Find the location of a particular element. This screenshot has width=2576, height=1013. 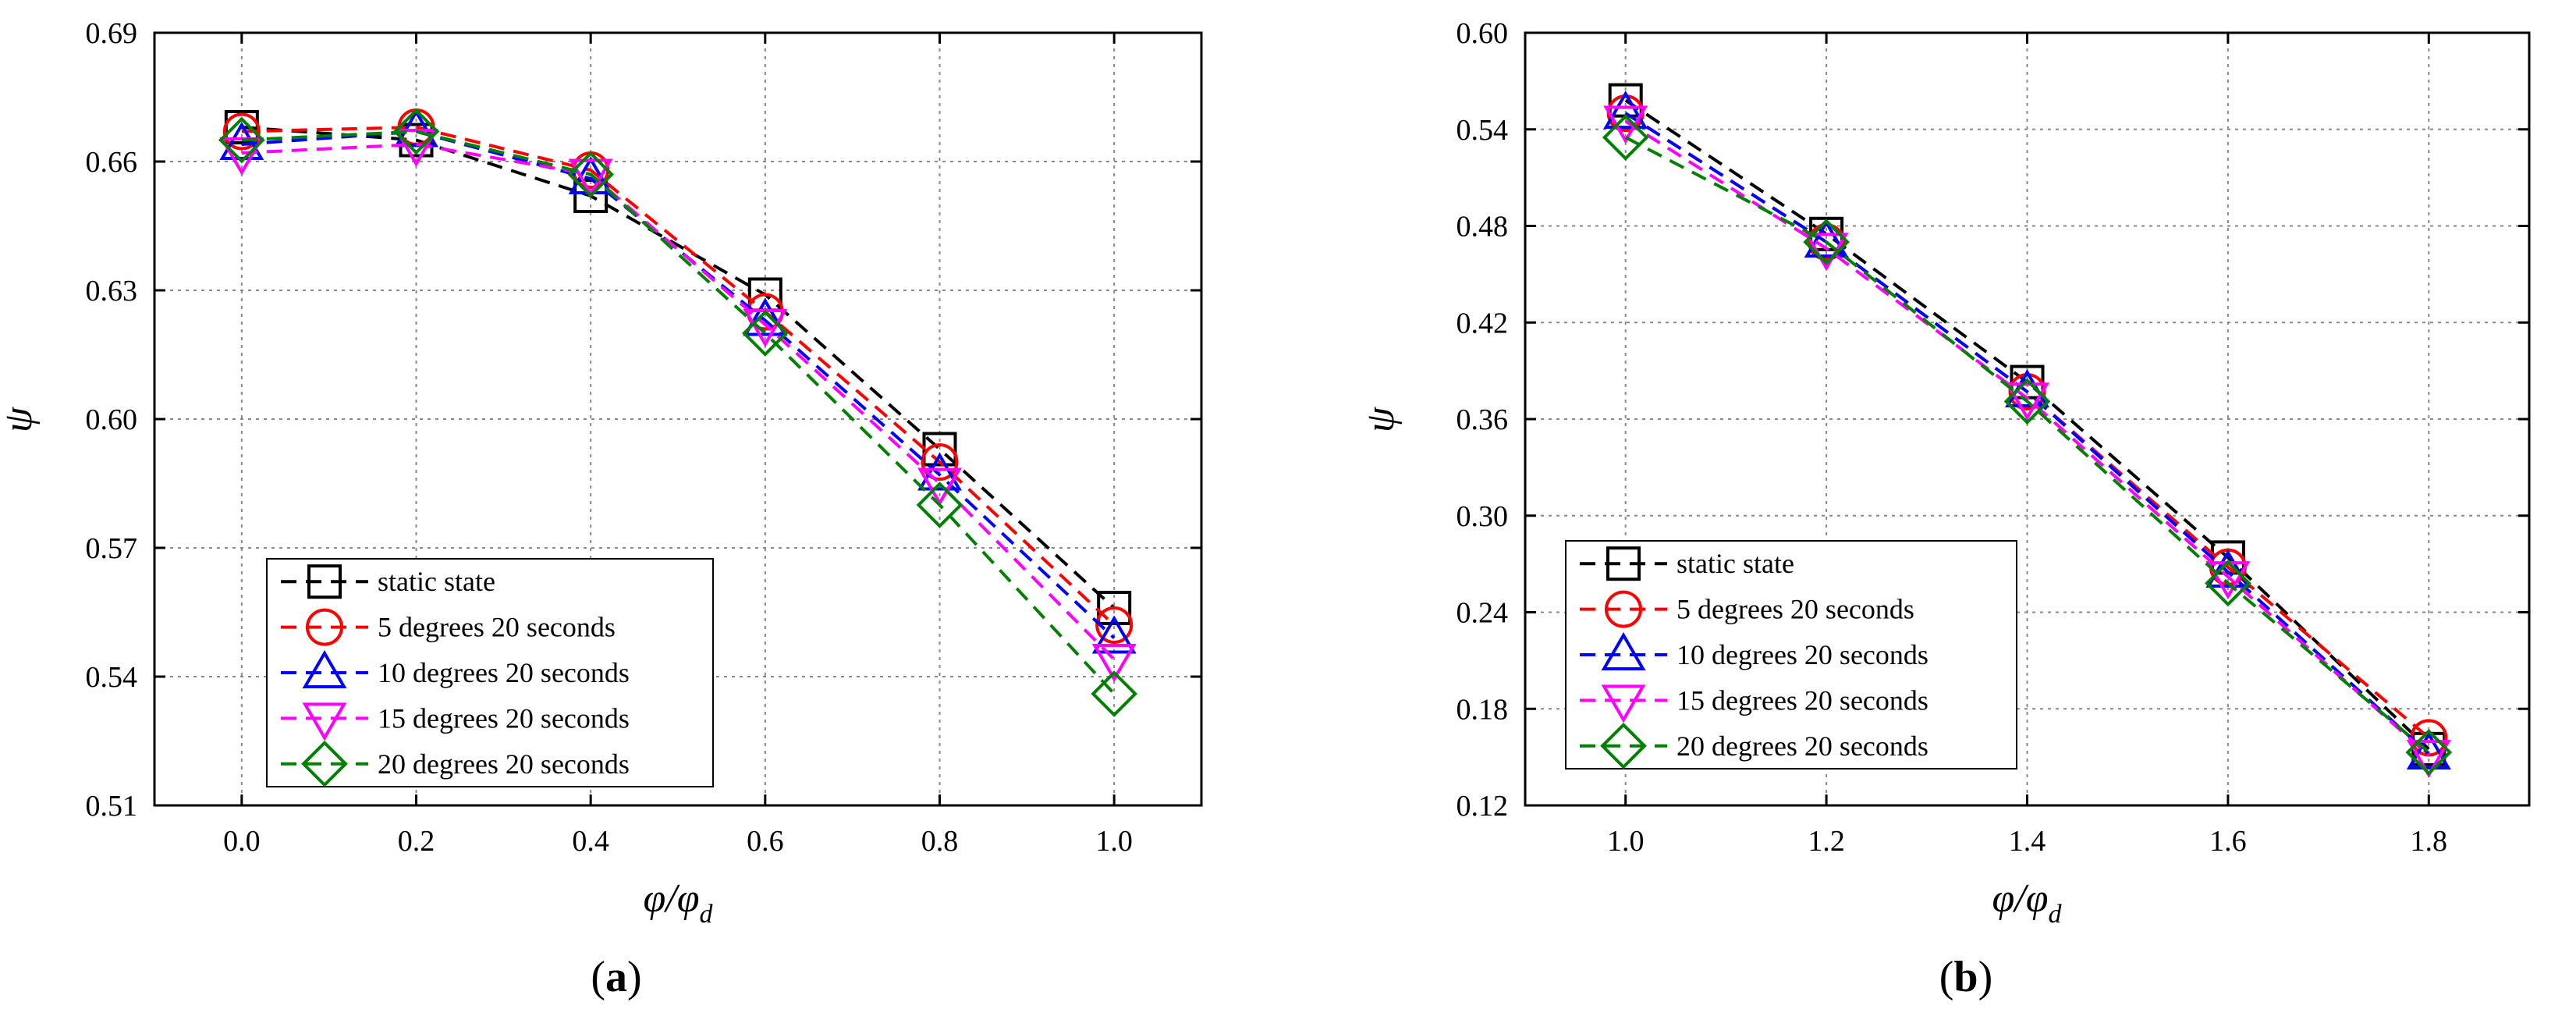

panel-label: (b) is located at coordinates (1965, 977).